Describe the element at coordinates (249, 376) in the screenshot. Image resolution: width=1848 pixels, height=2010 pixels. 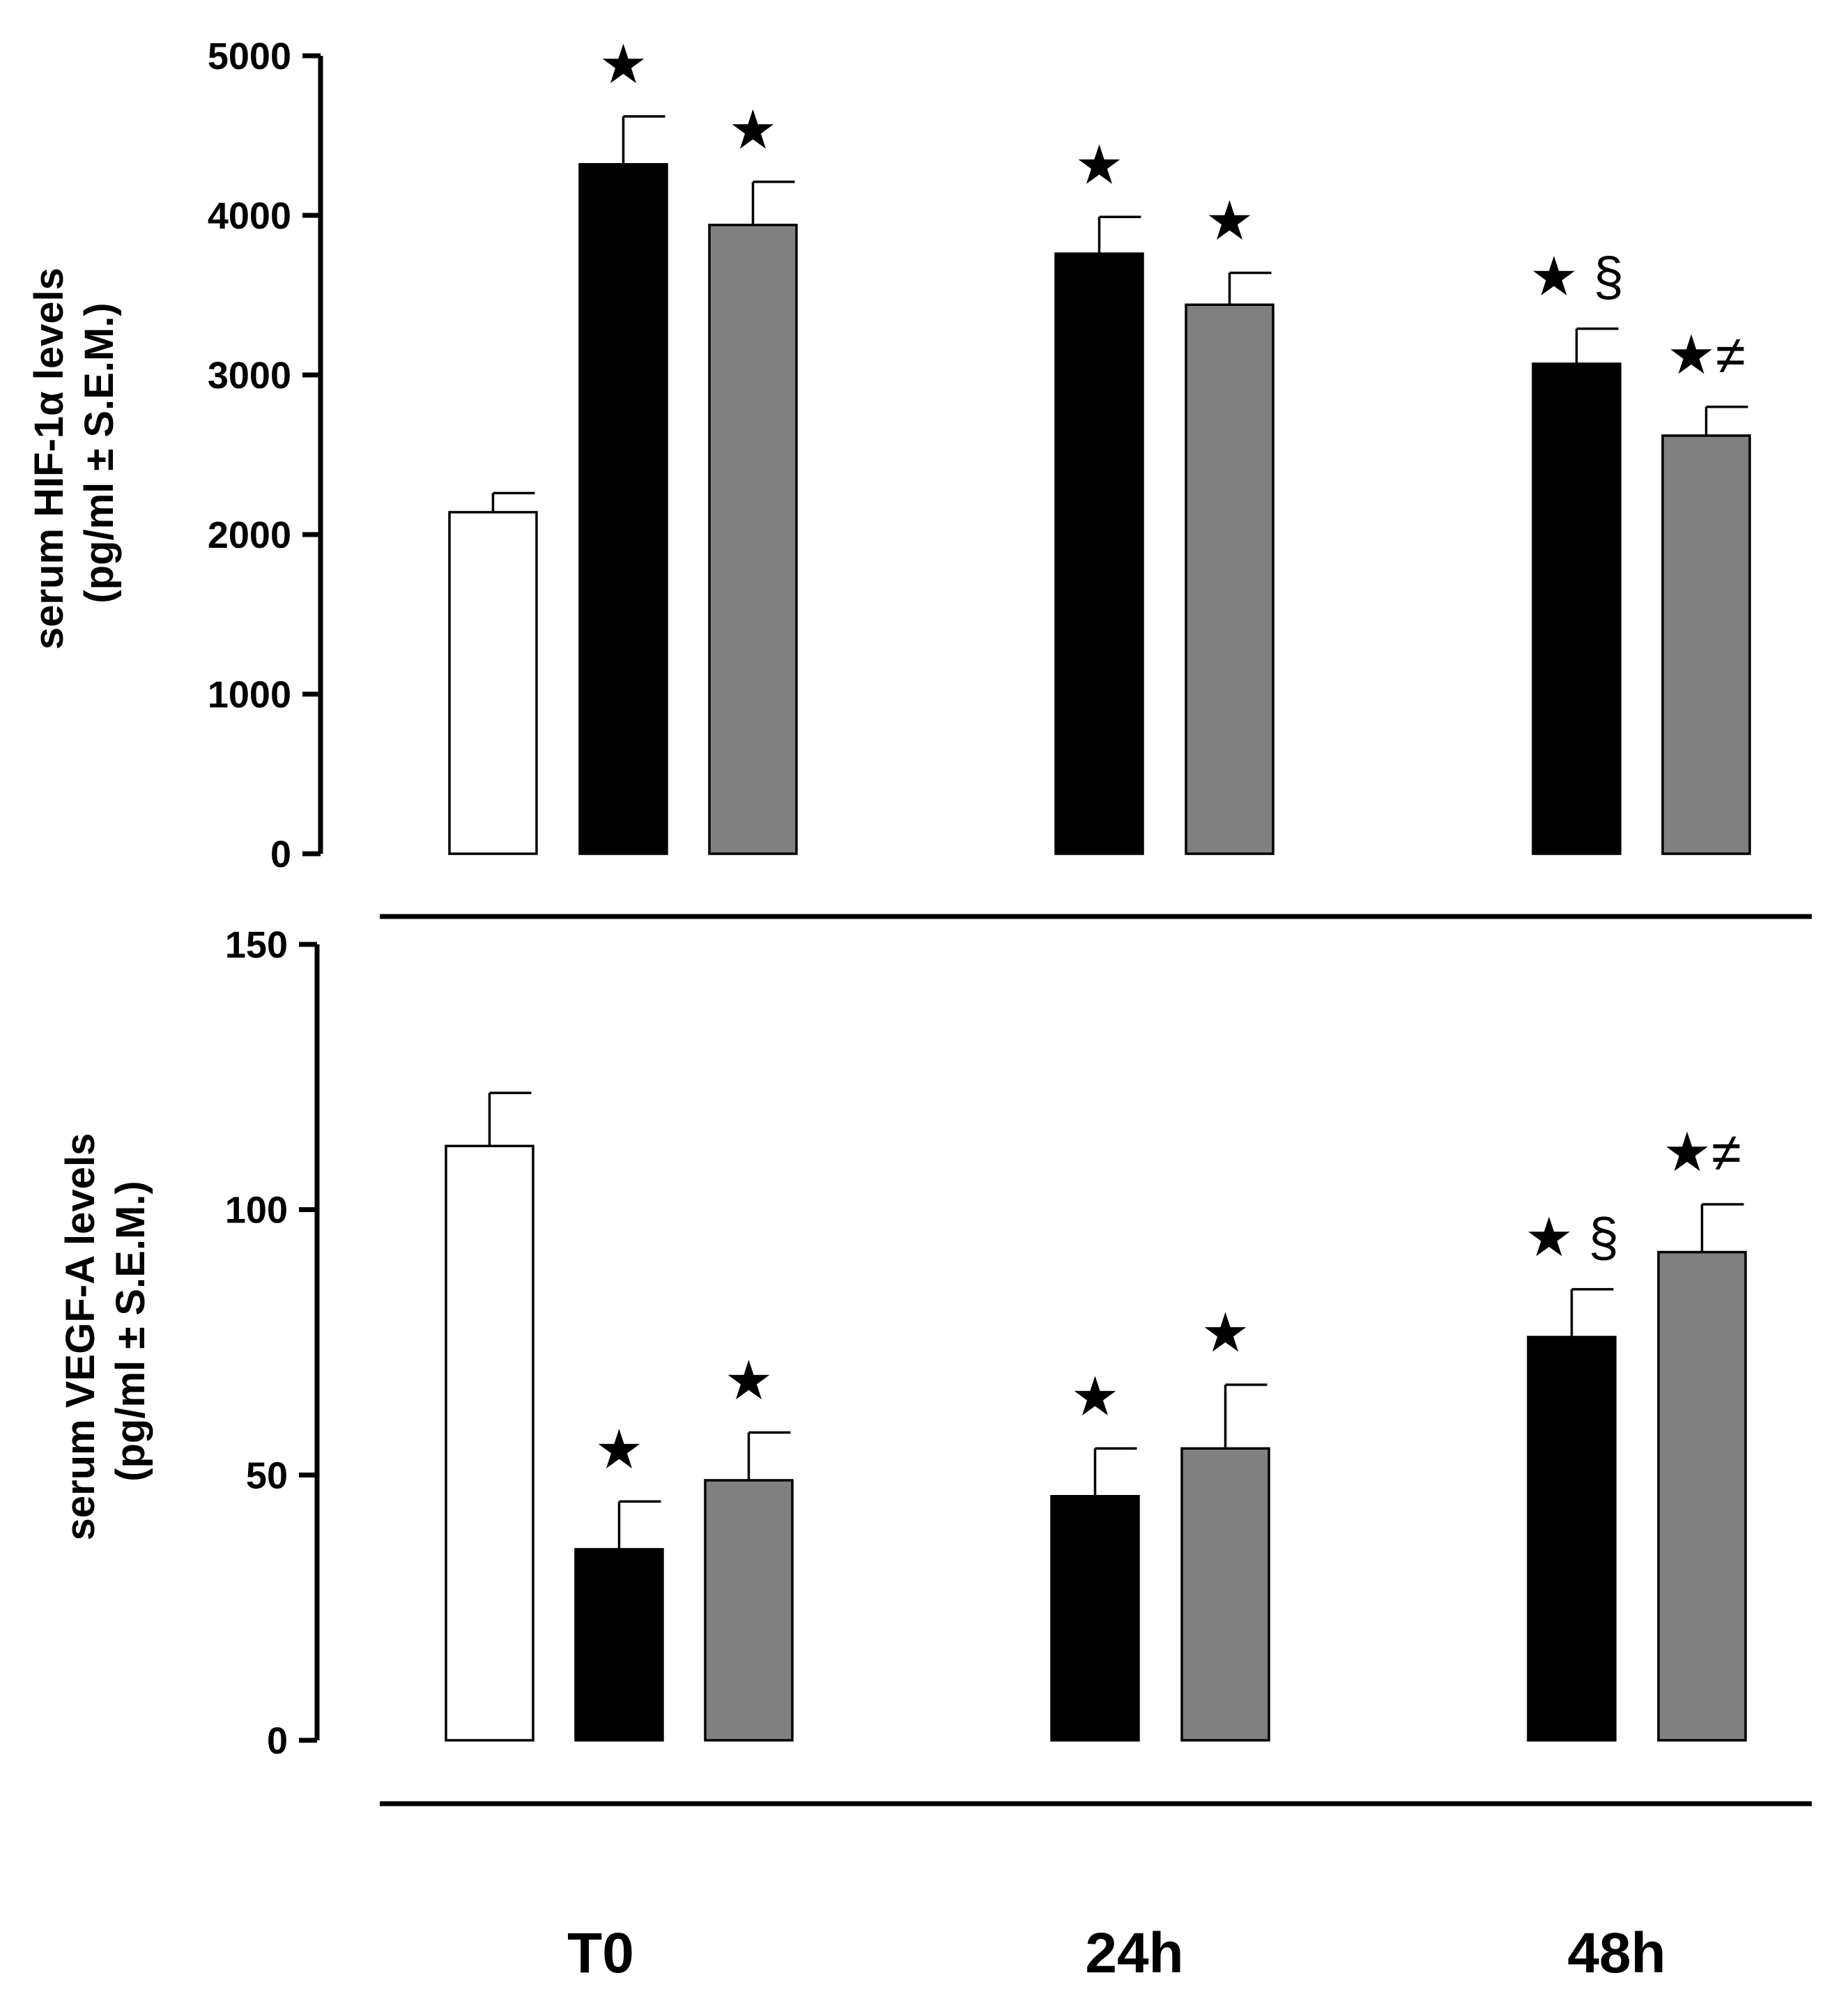
I see `y-tick-label: 3000` at that location.